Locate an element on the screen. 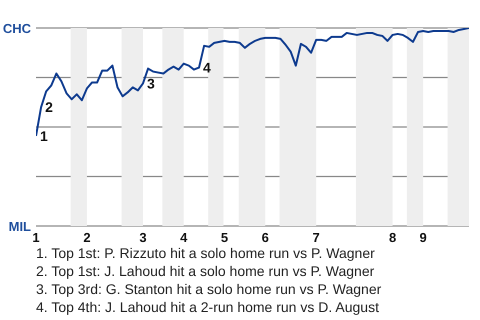  text: CHC is located at coordinates (17, 28).